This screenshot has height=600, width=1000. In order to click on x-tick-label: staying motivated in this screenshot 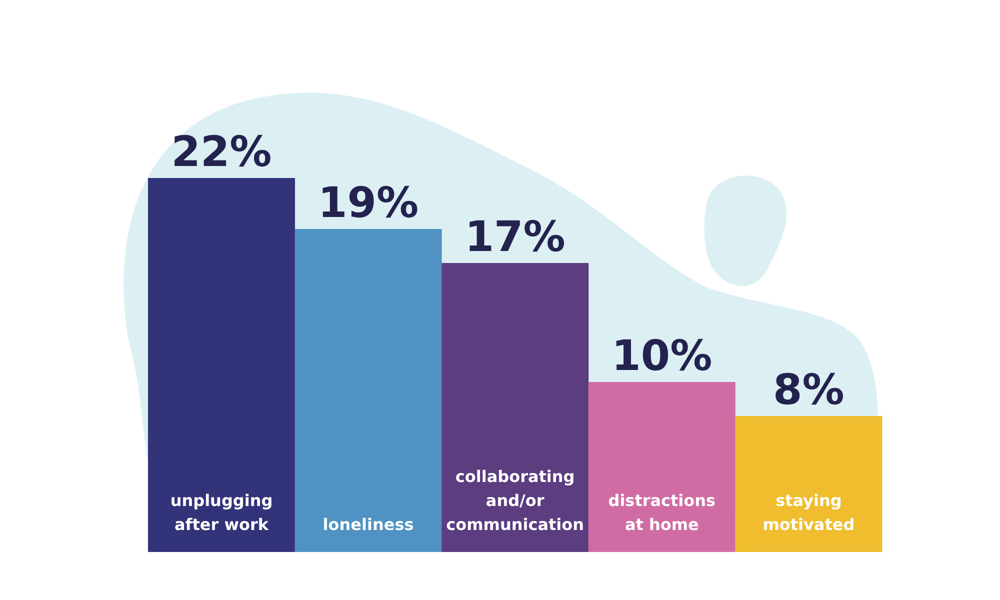, I will do `click(808, 512)`.